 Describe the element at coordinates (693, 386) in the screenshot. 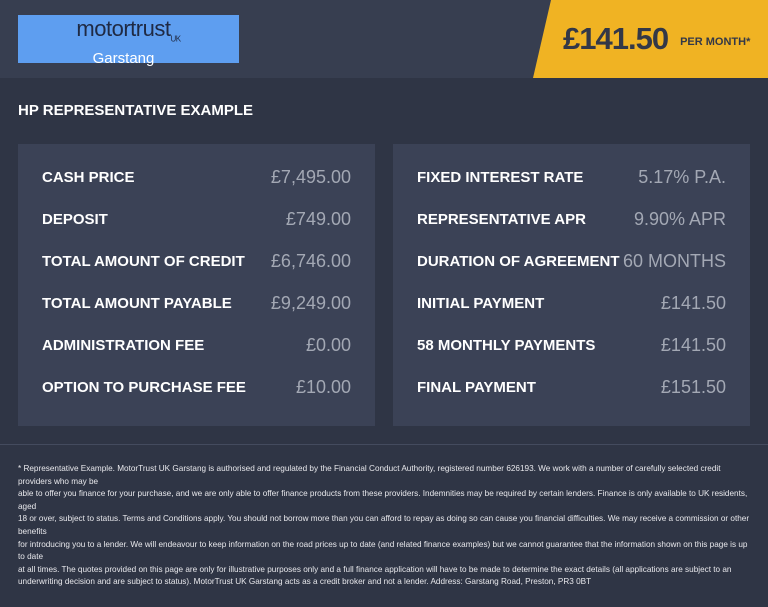

I see `row-value: £151.50` at that location.